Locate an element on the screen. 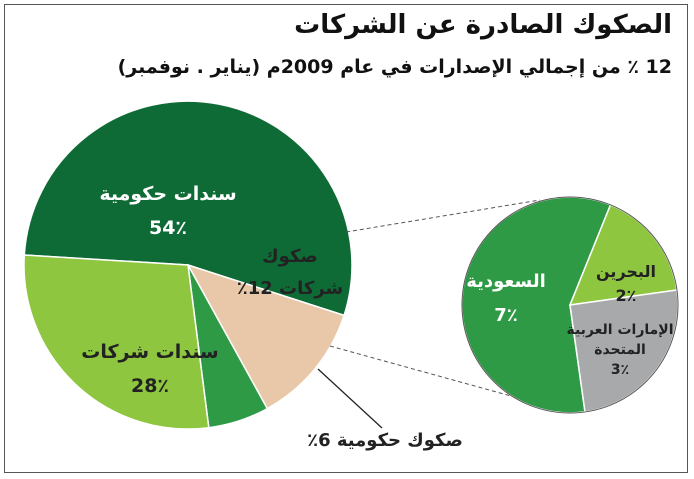  pie2-label-2-line-2: 3٪ is located at coordinates (620, 370).